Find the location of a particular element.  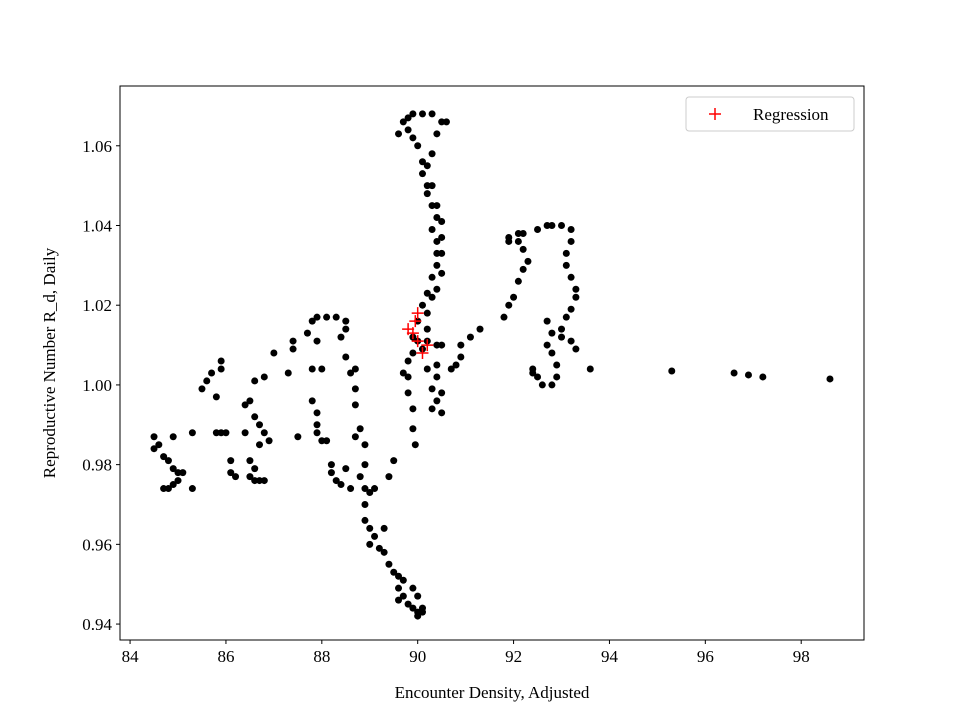

y-axis-label: Reproductive Number R_d, Daily is located at coordinates (49, 362).